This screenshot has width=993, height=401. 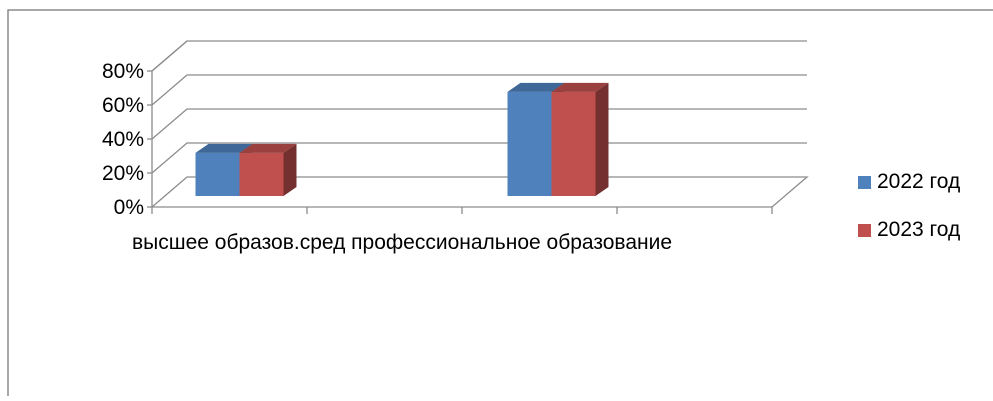 I want to click on y-tick-label: 60%, so click(x=123, y=105).